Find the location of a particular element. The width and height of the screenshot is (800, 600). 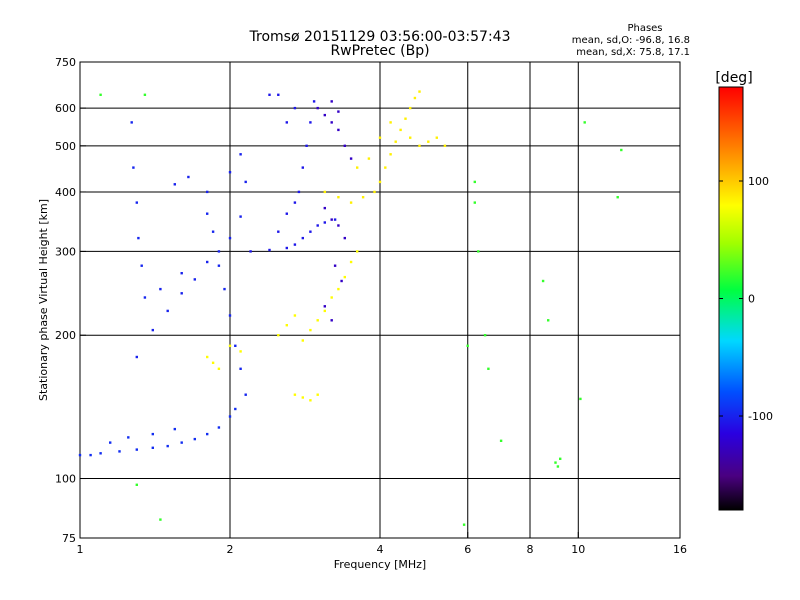

stats-x: mean, sd,X: 75.8, 17.1 is located at coordinates (633, 52).